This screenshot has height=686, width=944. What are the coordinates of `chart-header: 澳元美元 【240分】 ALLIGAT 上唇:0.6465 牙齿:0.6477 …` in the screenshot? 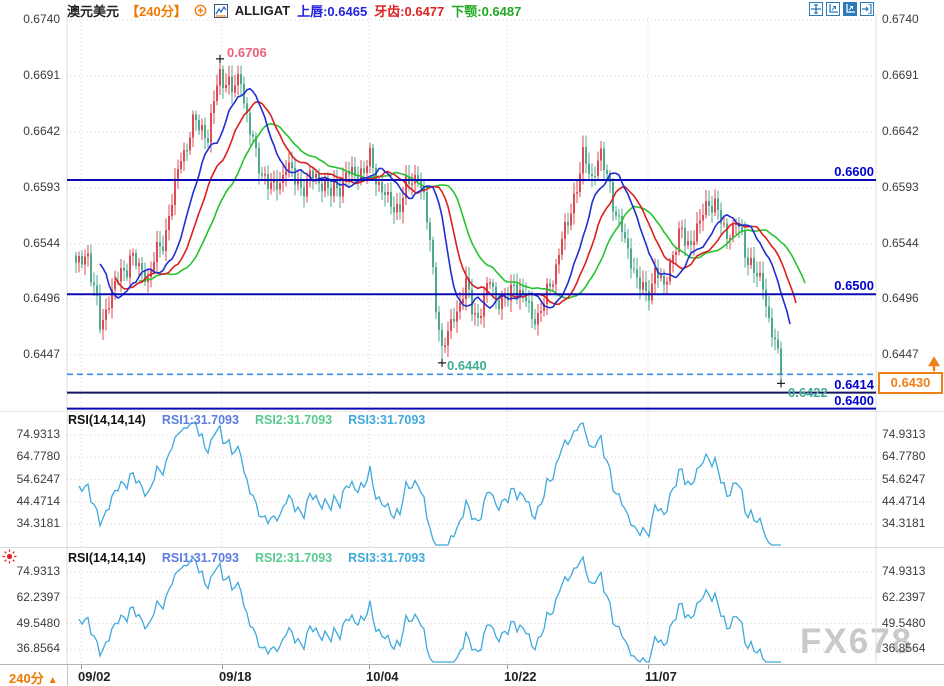 It's located at (294, 10).